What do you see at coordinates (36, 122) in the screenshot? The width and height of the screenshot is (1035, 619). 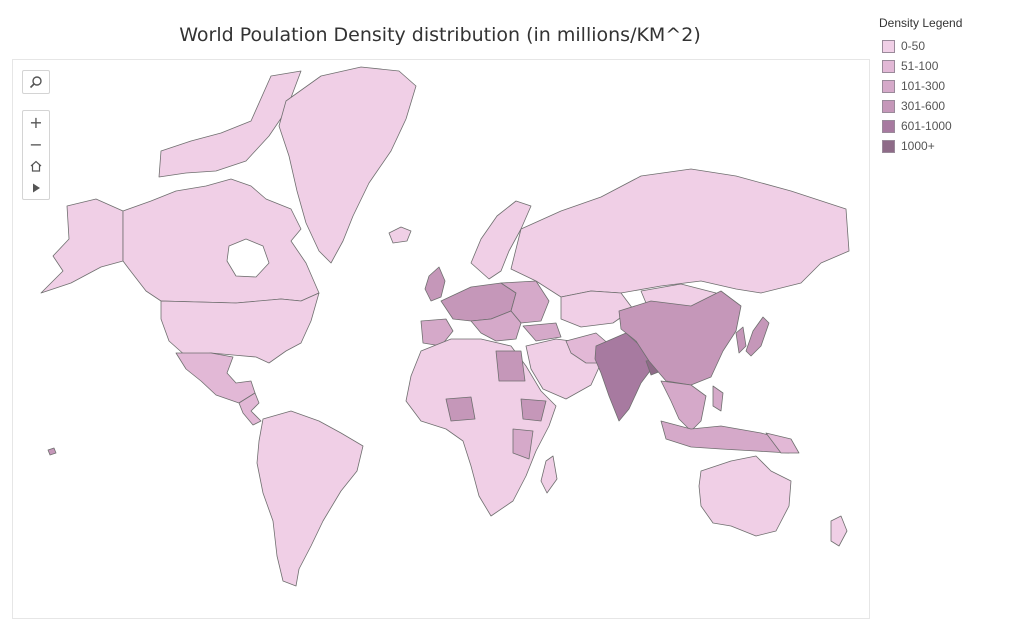 I see `zoom-in-button: +` at bounding box center [36, 122].